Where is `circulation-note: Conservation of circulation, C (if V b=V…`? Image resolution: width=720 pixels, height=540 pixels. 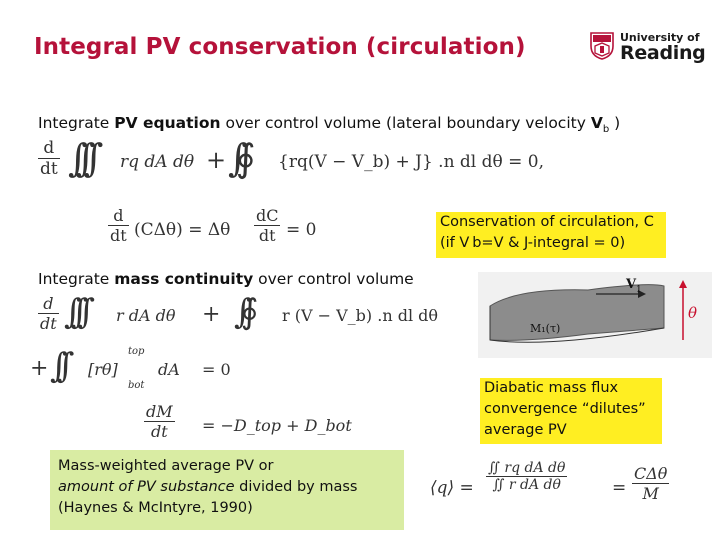 circulation-note: Conservation of circulation, C (if V b=V… is located at coordinates (551, 235).